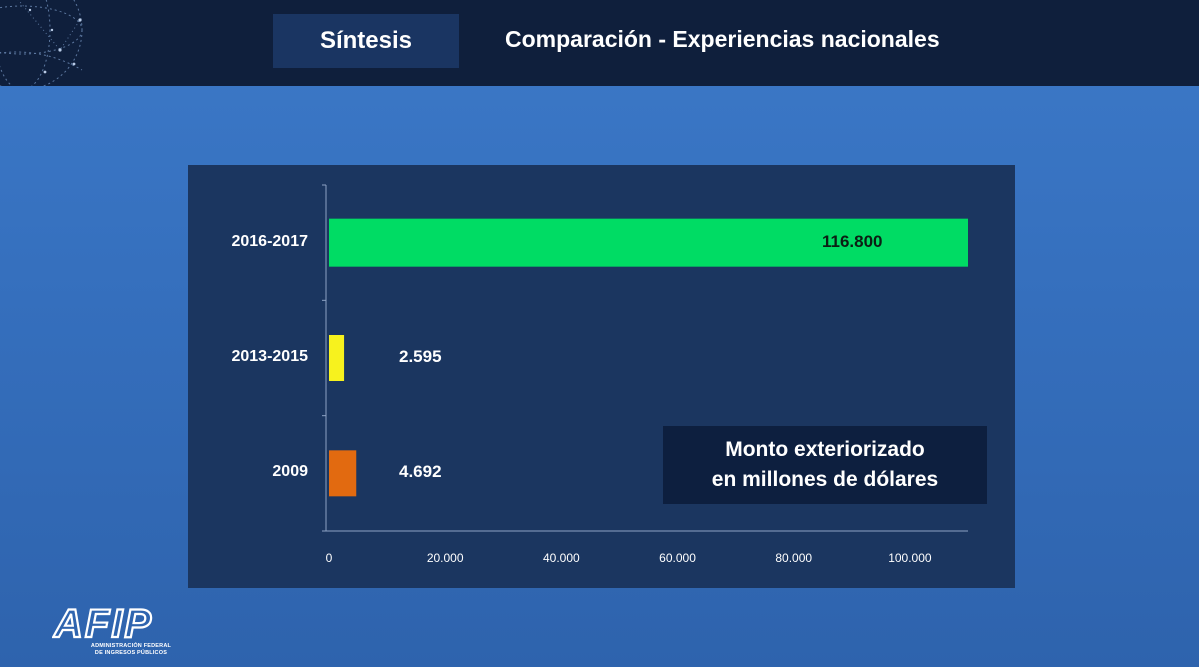 The width and height of the screenshot is (1199, 667). Describe the element at coordinates (722, 39) in the screenshot. I see `slide-title: Comparación - Experiencias nacionales` at that location.